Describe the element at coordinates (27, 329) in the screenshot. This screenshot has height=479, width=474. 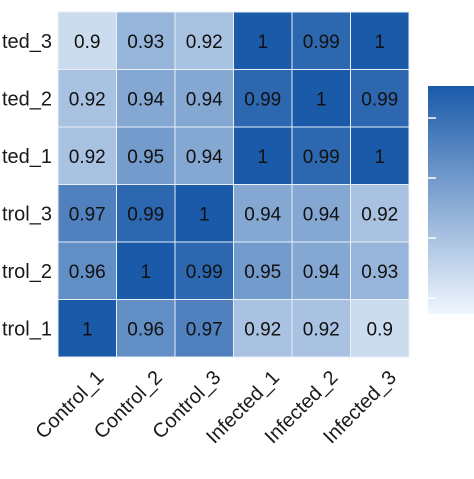
I see `y-tick-label: trol_1` at that location.